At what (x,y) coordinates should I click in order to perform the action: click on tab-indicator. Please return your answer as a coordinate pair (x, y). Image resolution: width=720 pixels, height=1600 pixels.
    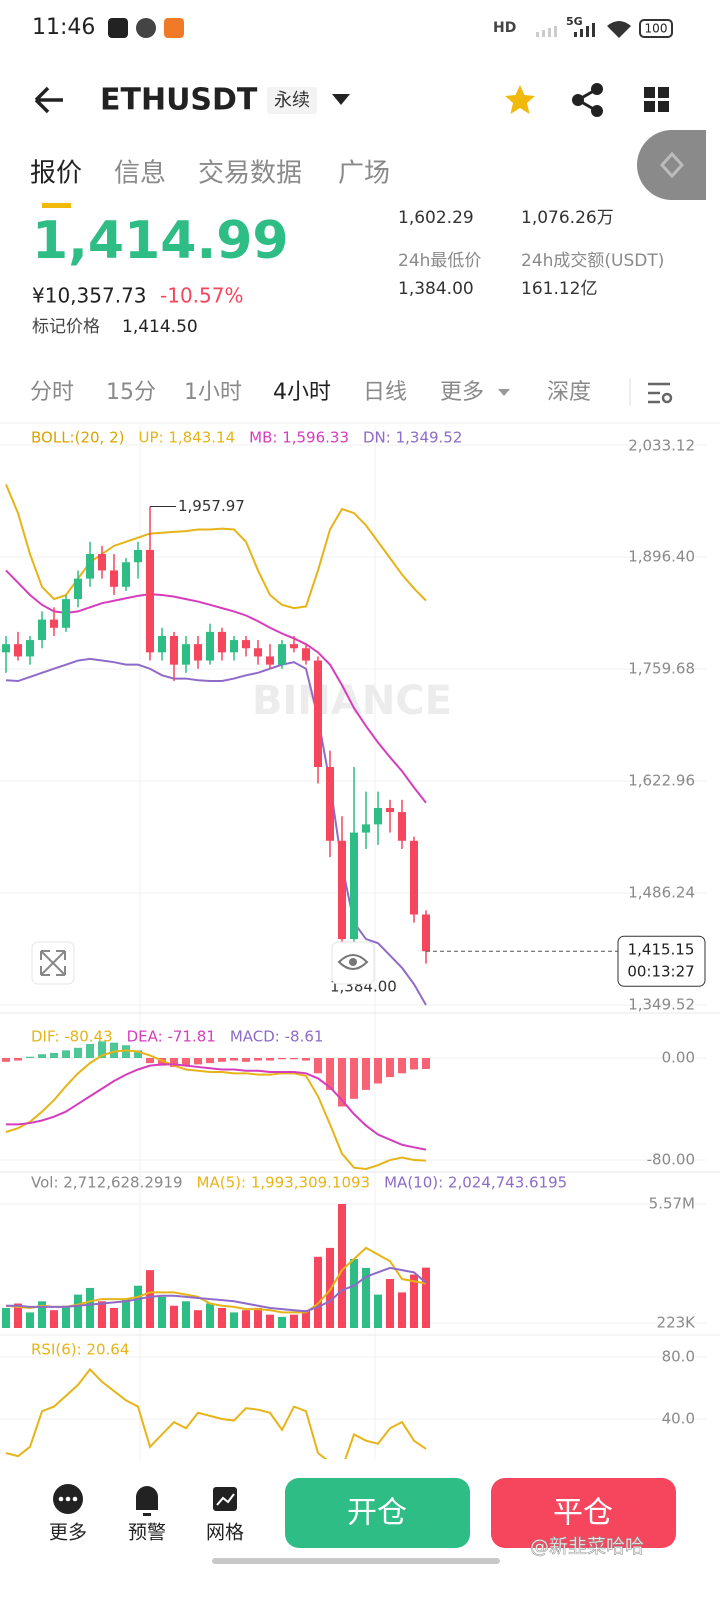
    Looking at the image, I should click on (56, 205).